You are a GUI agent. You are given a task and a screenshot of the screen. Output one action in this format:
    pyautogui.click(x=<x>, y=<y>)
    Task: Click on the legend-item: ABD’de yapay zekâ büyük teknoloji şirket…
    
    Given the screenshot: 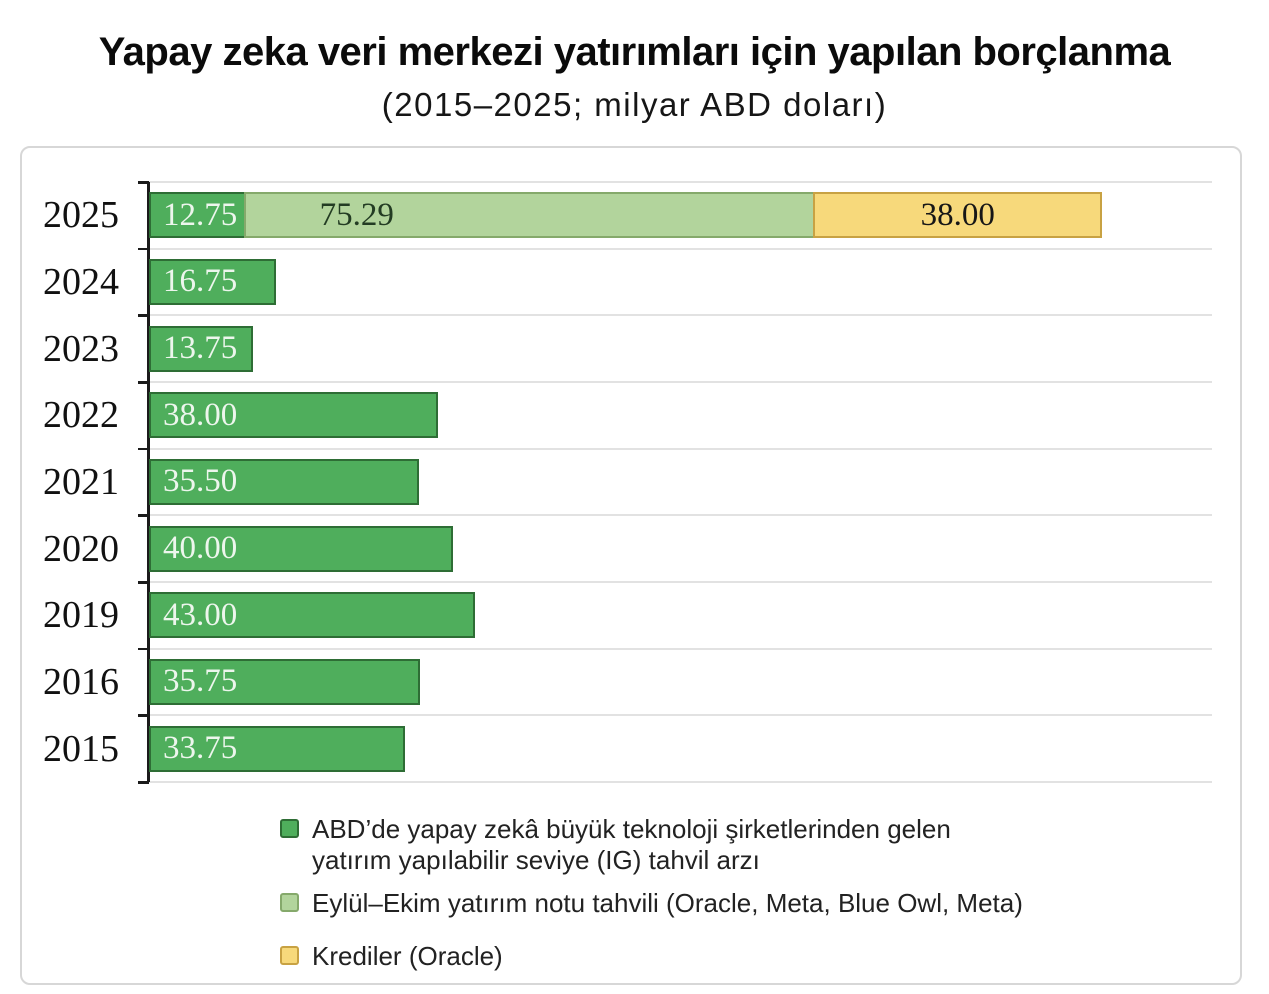 What is the action you would take?
    pyautogui.click(x=656, y=845)
    